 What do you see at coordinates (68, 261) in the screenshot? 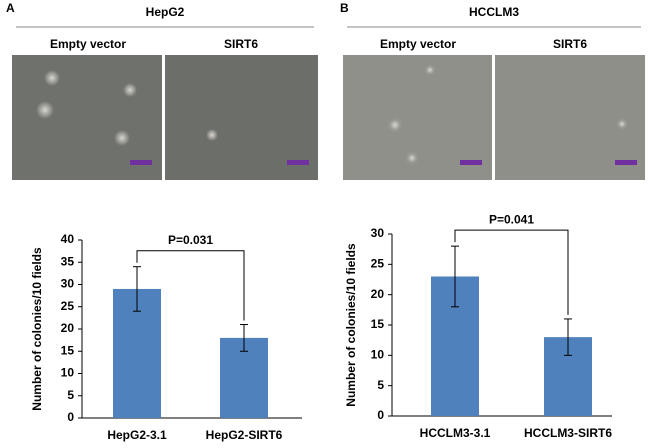
I see `y-tick-label: 35` at bounding box center [68, 261].